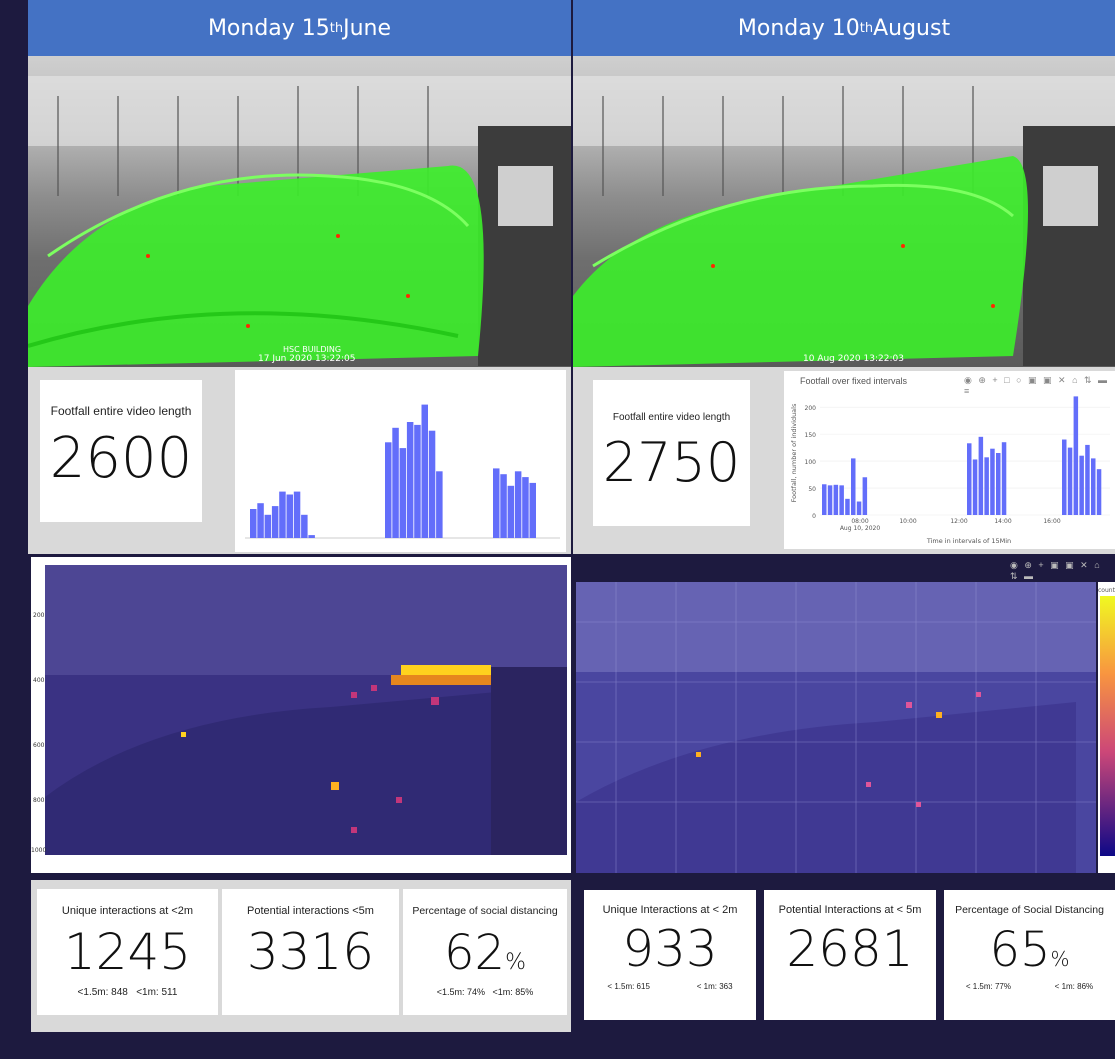 This screenshot has width=1115, height=1059. Describe the element at coordinates (671, 417) in the screenshot. I see `footfall-label-right: Footfall entire video length` at that location.